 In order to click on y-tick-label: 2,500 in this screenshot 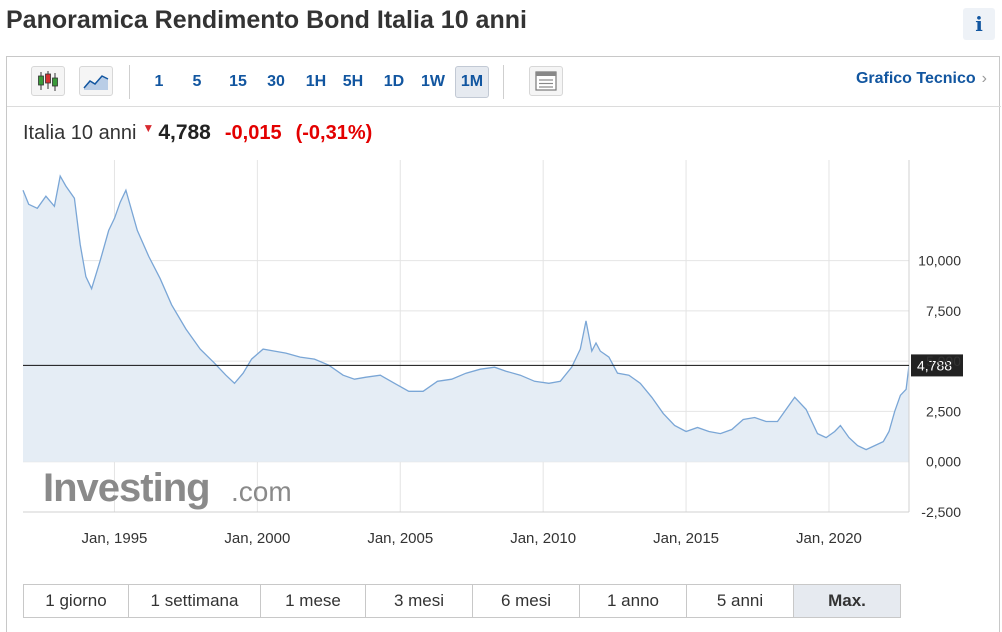, I will do `click(943, 411)`.